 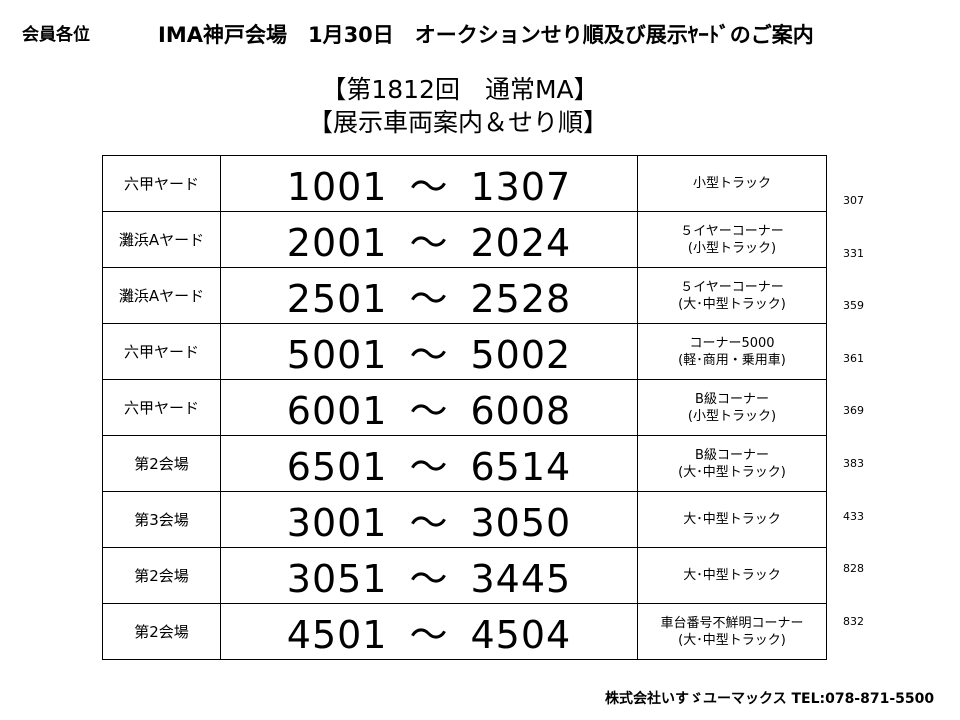 I want to click on lot-start: 5001, so click(x=337, y=355).